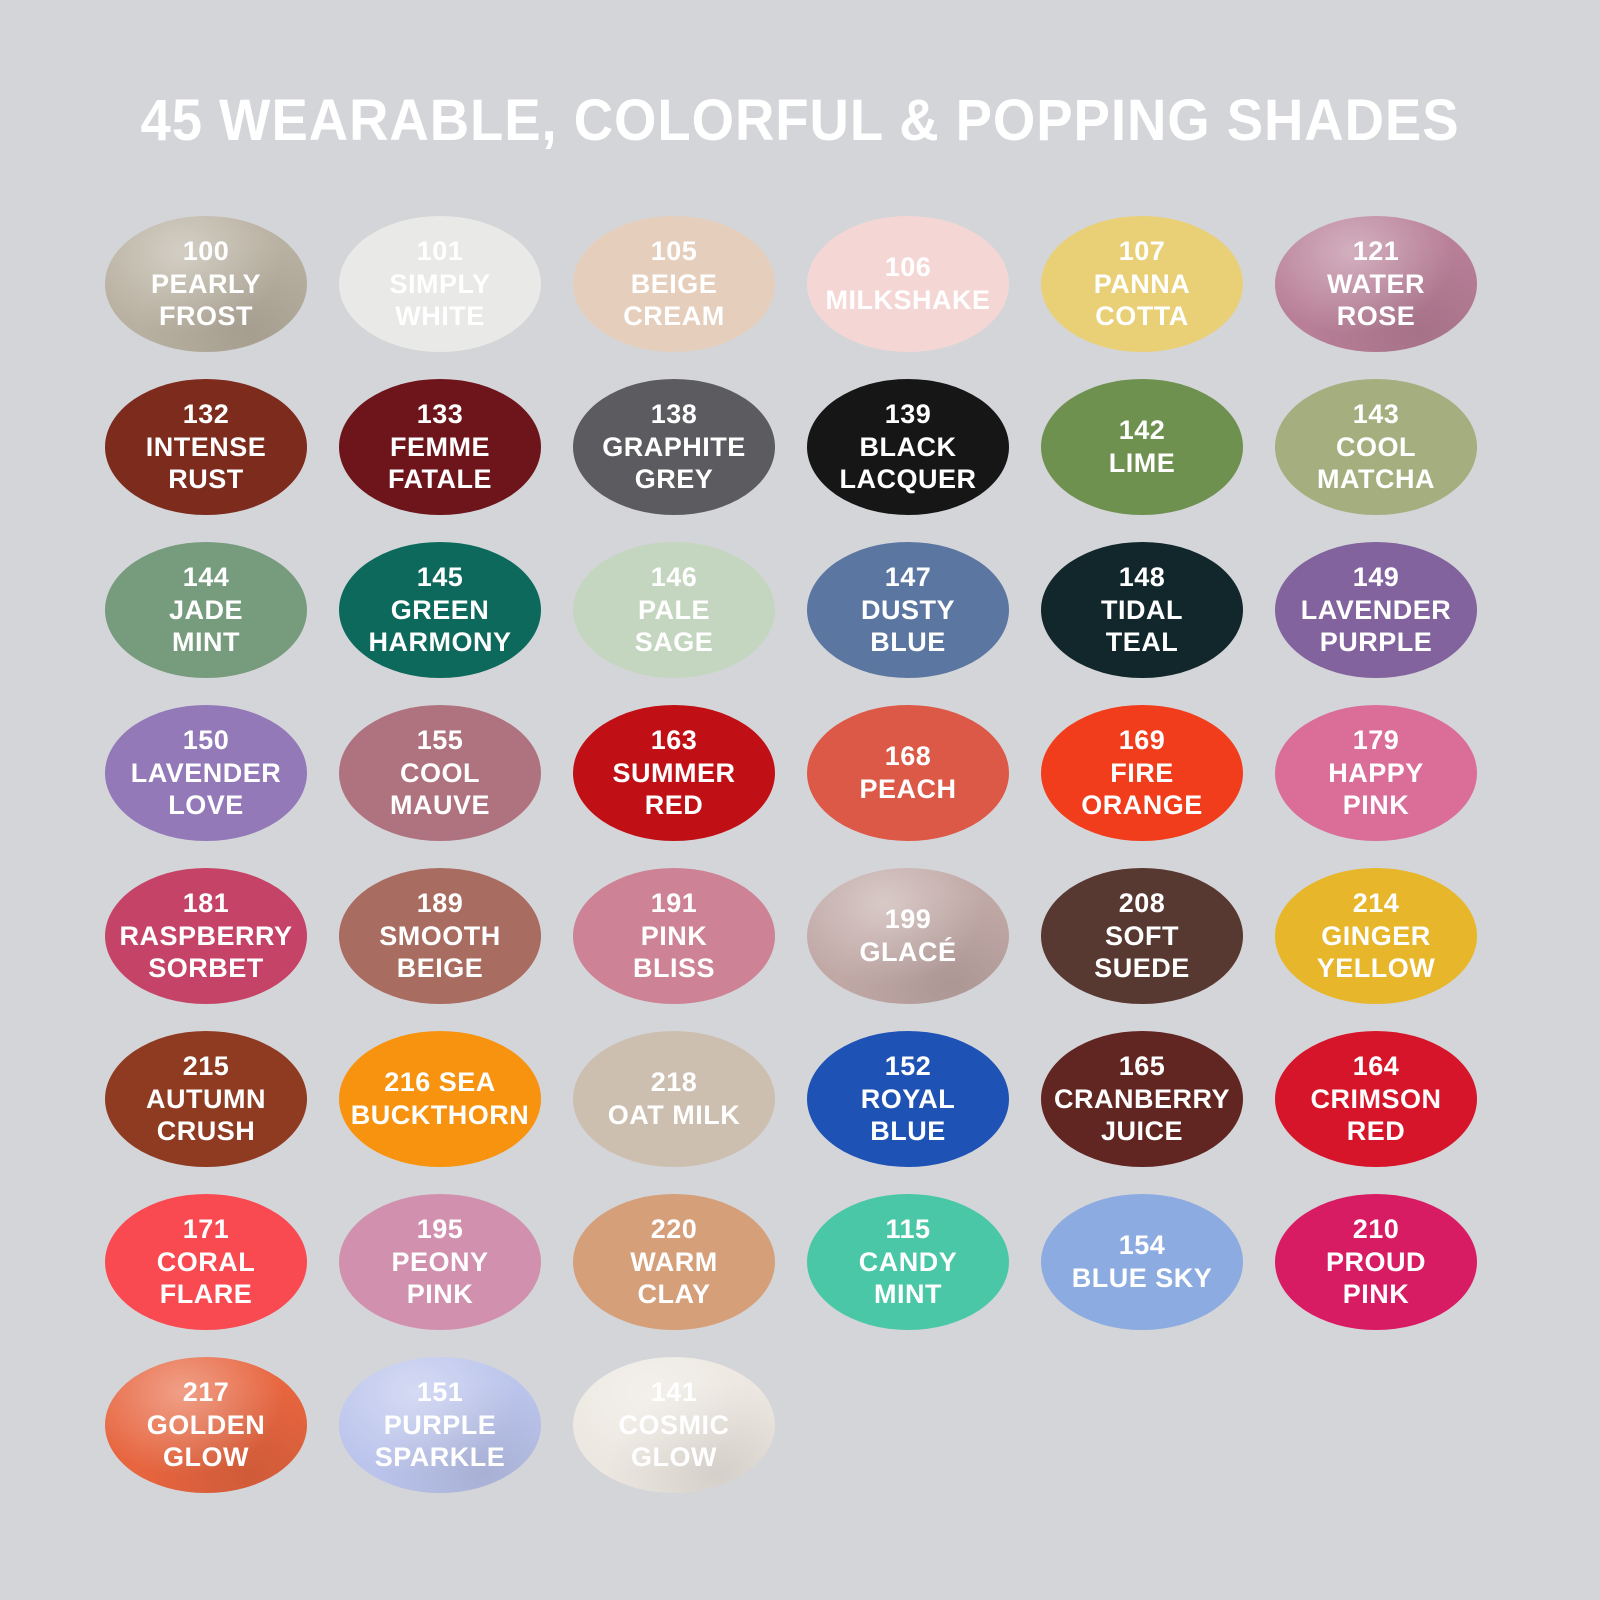 The image size is (1600, 1600). Describe the element at coordinates (674, 739) in the screenshot. I see `shade-number: 163` at that location.